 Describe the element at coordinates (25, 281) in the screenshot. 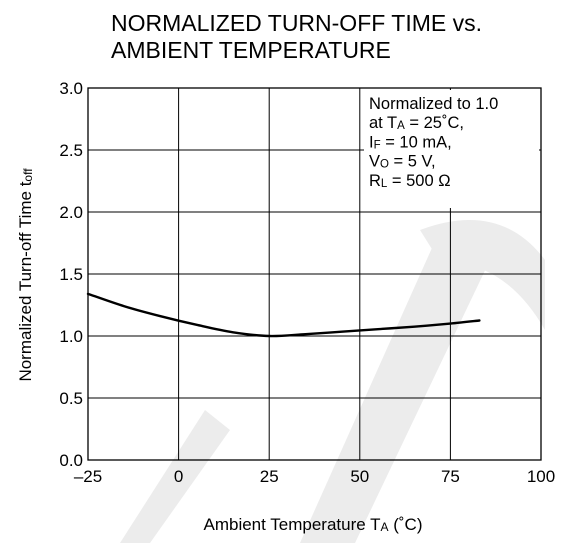

I see `y-axis-label-main: Normalized Turn-off Time t` at that location.